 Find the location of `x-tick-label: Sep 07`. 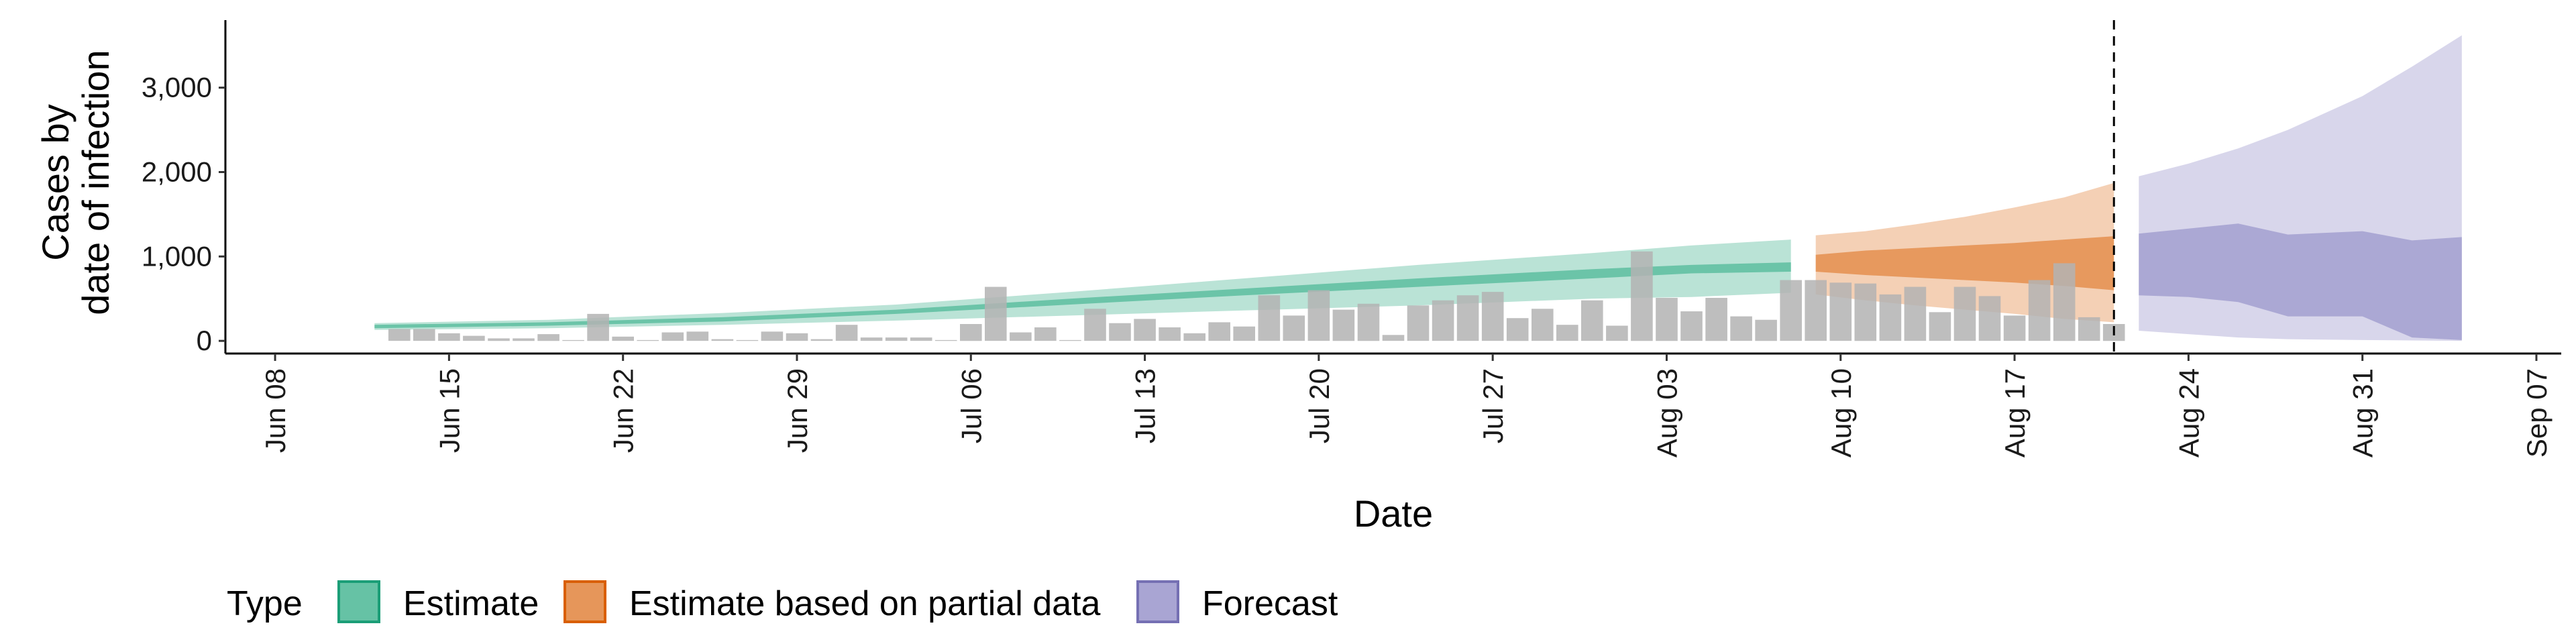

x-tick-label: Sep 07 is located at coordinates (2537, 413).